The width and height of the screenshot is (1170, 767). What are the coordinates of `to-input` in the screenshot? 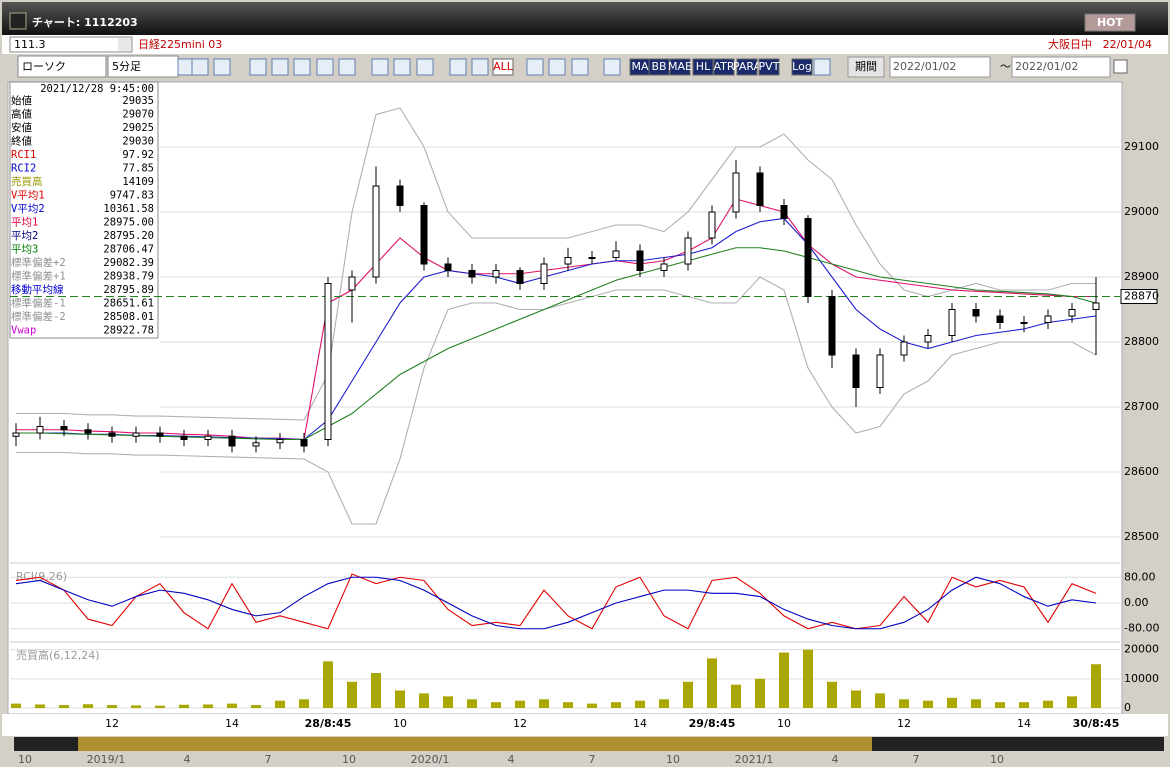 It's located at (1061, 67).